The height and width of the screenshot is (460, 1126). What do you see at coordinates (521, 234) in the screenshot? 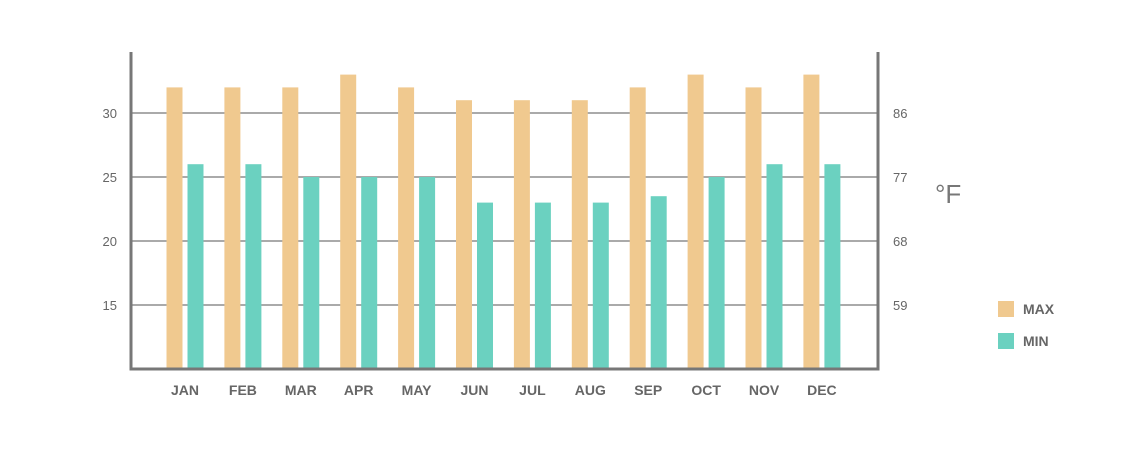
I see `bar-max-jul` at bounding box center [521, 234].